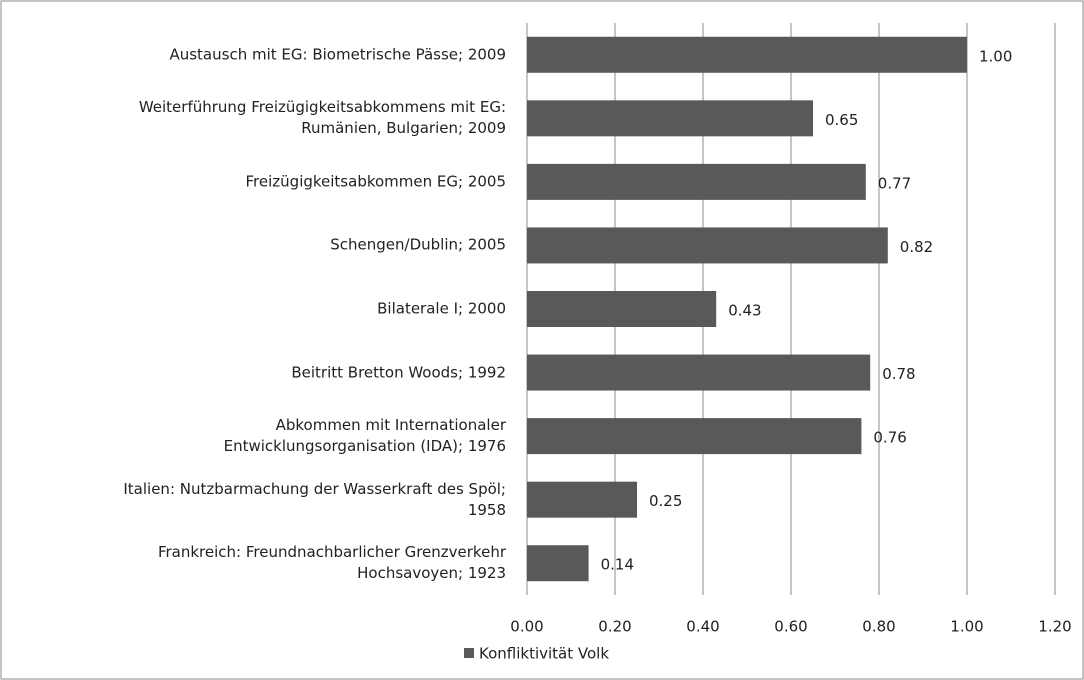 This screenshot has width=1084, height=680. What do you see at coordinates (889, 438) in the screenshot?
I see `value-label: 0.76` at bounding box center [889, 438].